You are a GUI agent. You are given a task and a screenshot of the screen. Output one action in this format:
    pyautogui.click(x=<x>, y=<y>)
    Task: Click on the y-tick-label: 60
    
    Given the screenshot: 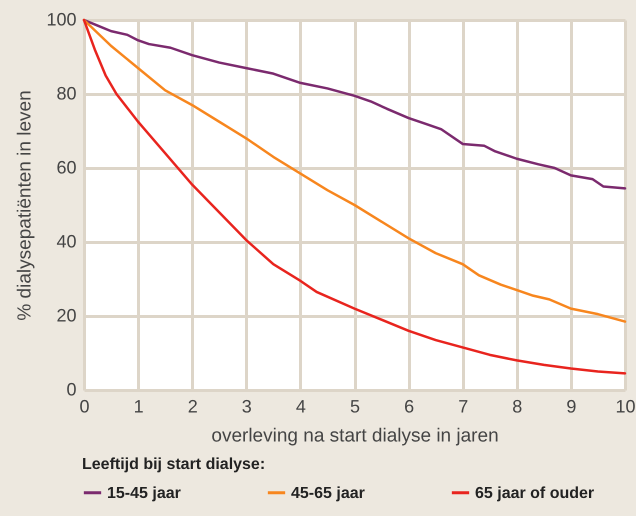 What is the action you would take?
    pyautogui.click(x=66, y=168)
    